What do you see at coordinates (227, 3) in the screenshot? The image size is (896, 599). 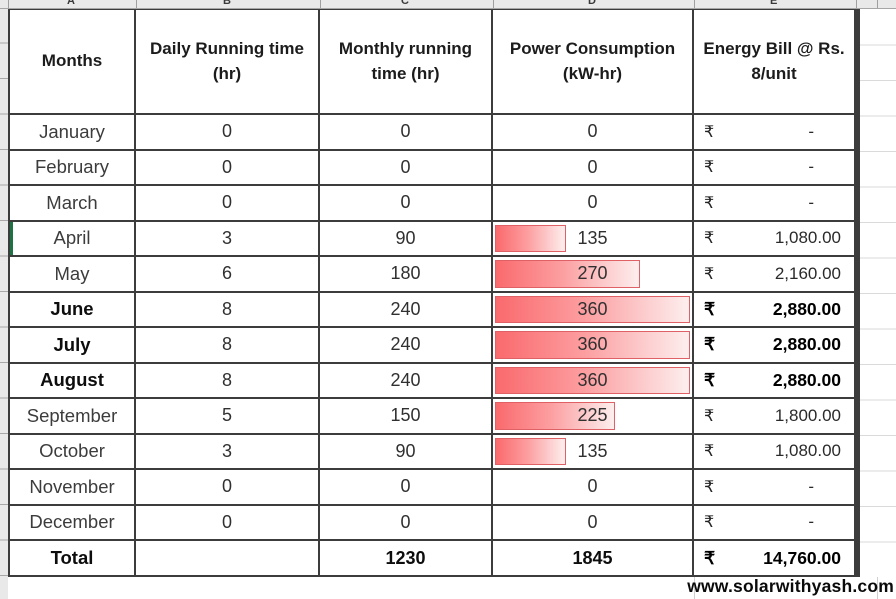 I see `column-letter-b: B` at bounding box center [227, 3].